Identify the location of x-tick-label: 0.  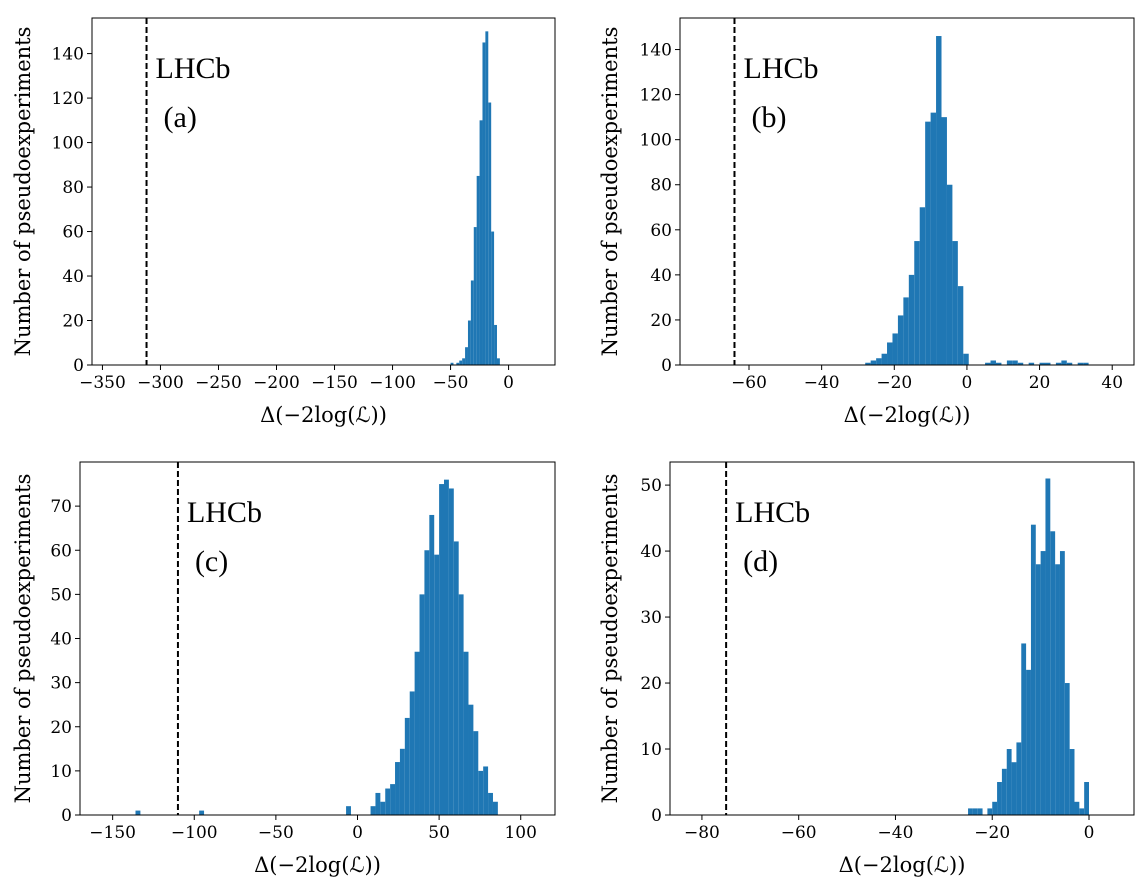
(357, 833).